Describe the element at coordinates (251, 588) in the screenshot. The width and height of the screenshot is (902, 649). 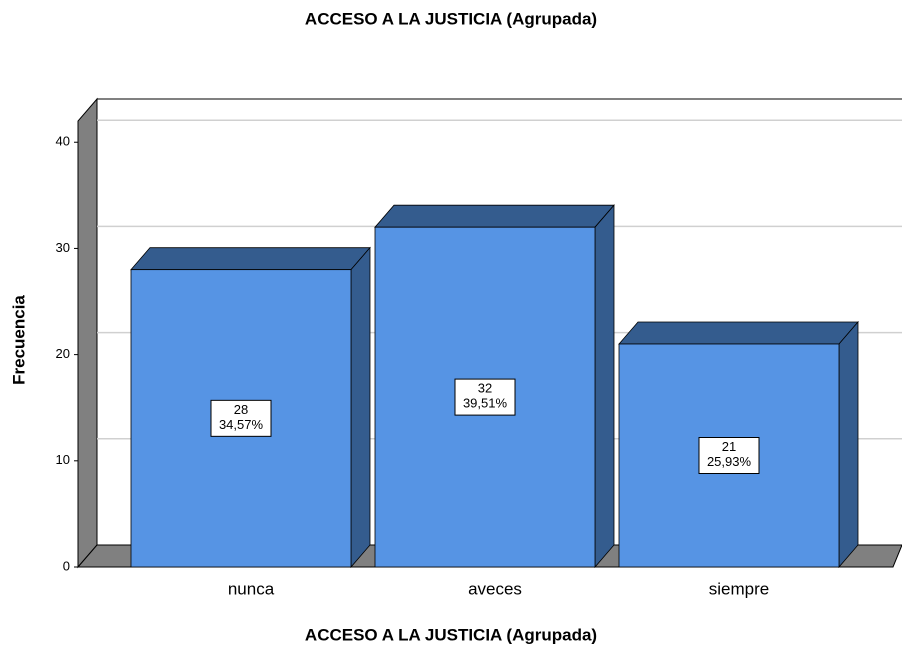
I see `x-tick-label: nunca` at that location.